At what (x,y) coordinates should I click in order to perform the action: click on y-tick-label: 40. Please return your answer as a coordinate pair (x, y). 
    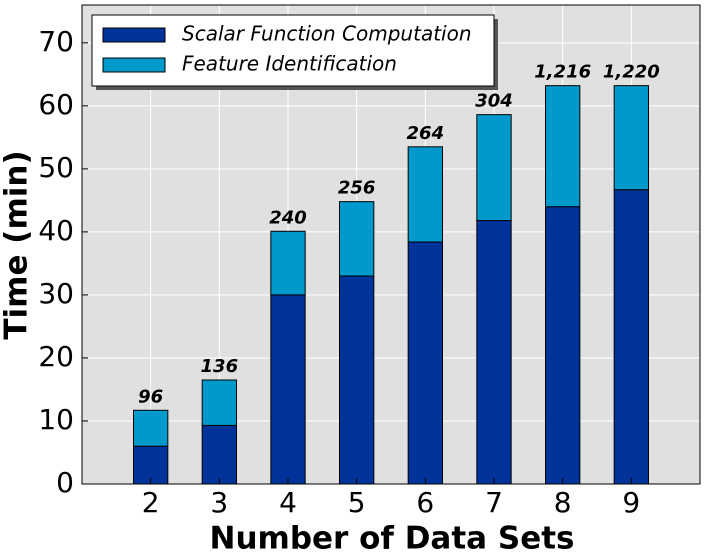
    Looking at the image, I should click on (56, 230).